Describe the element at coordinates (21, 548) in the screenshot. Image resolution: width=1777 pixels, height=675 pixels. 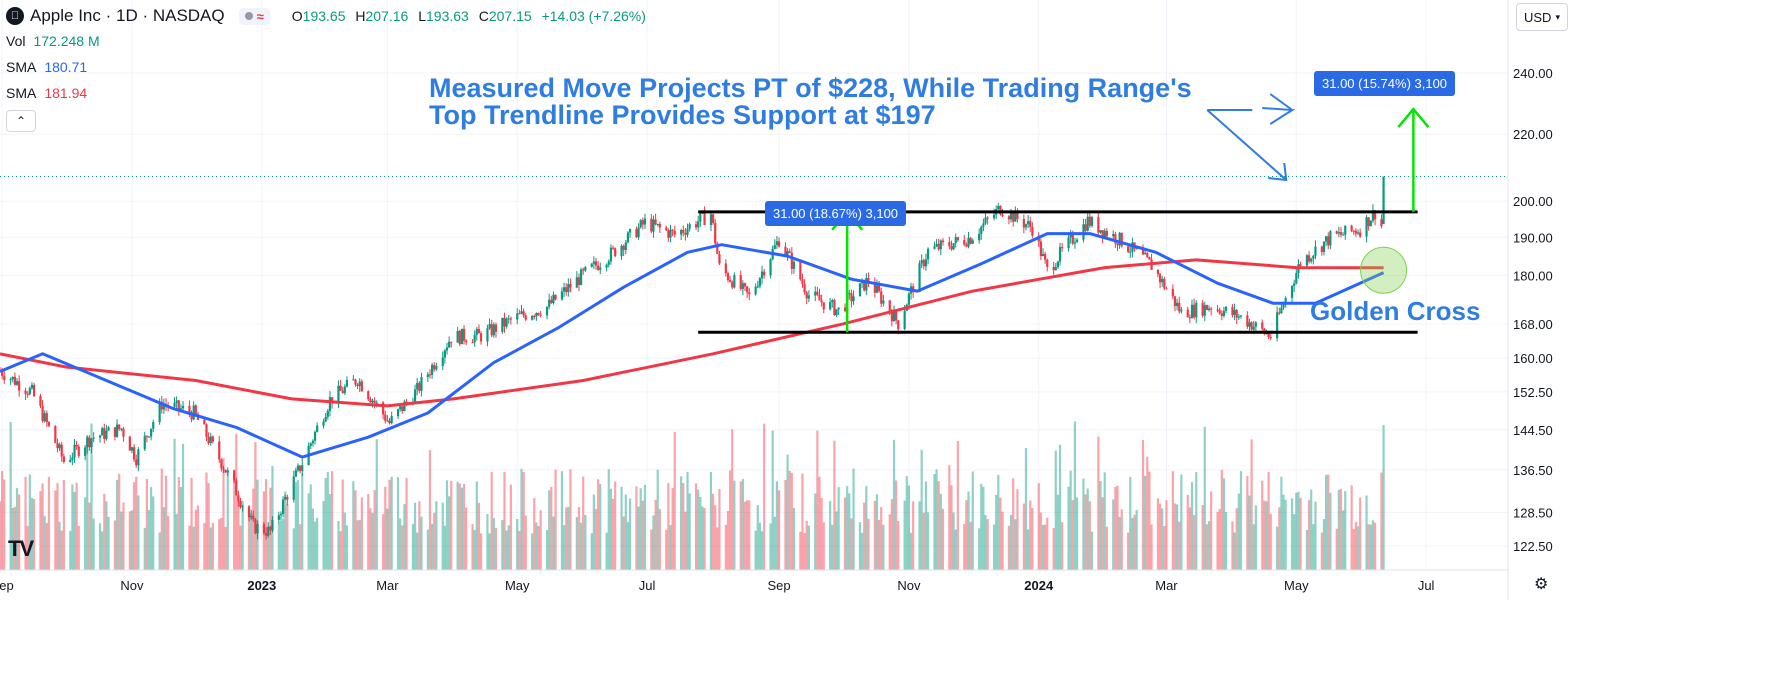
I see `tradingview-logo: TV` at that location.